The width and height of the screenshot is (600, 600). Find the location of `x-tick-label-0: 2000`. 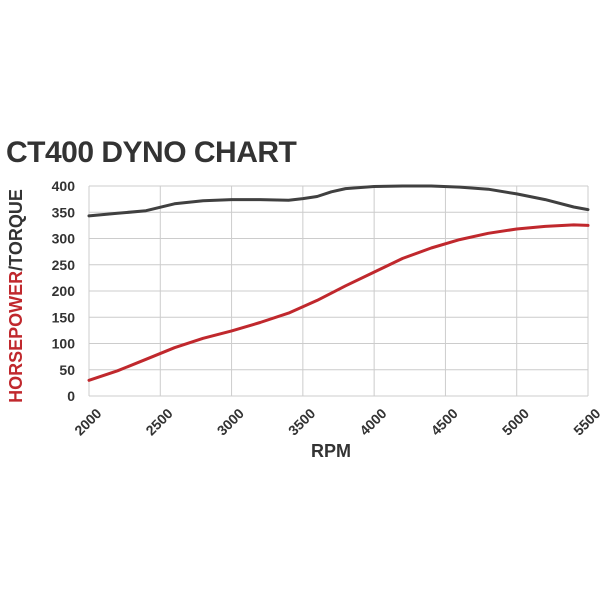

x-tick-label-0: 2000 is located at coordinates (87, 421).